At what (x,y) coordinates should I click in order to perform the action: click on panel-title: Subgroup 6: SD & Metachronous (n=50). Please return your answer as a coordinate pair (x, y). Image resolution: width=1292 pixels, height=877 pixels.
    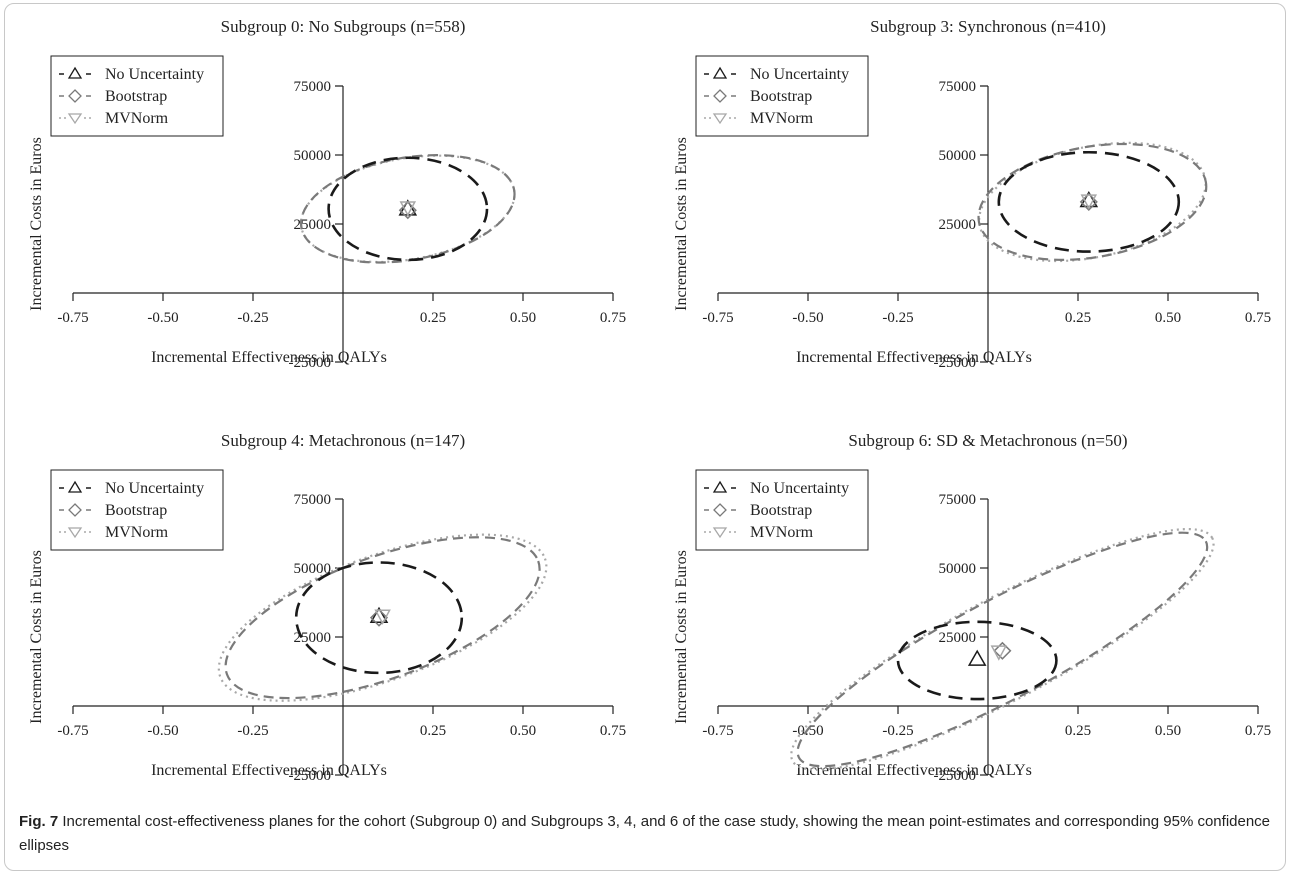
    Looking at the image, I should click on (987, 440).